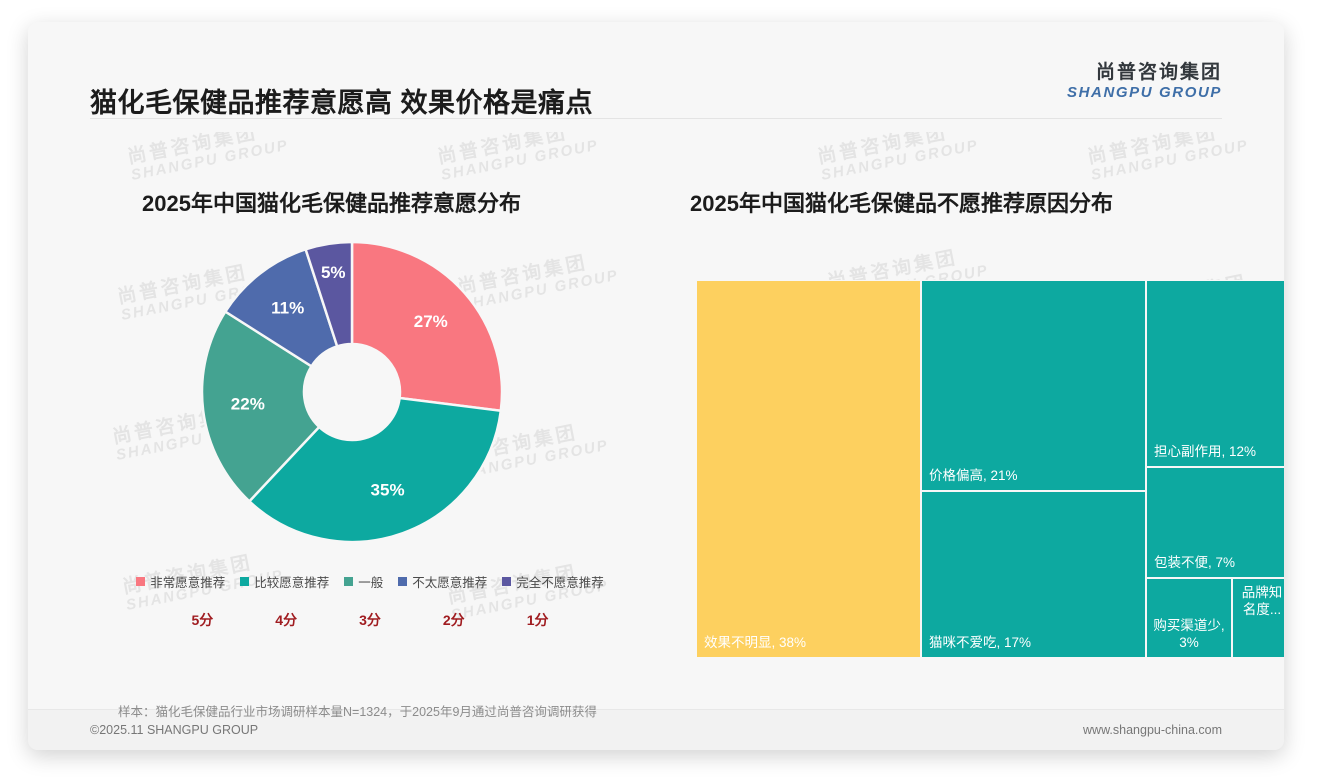  Describe the element at coordinates (1205, 452) in the screenshot. I see `treemap-cell-label: 担心副作用, 12%` at that location.